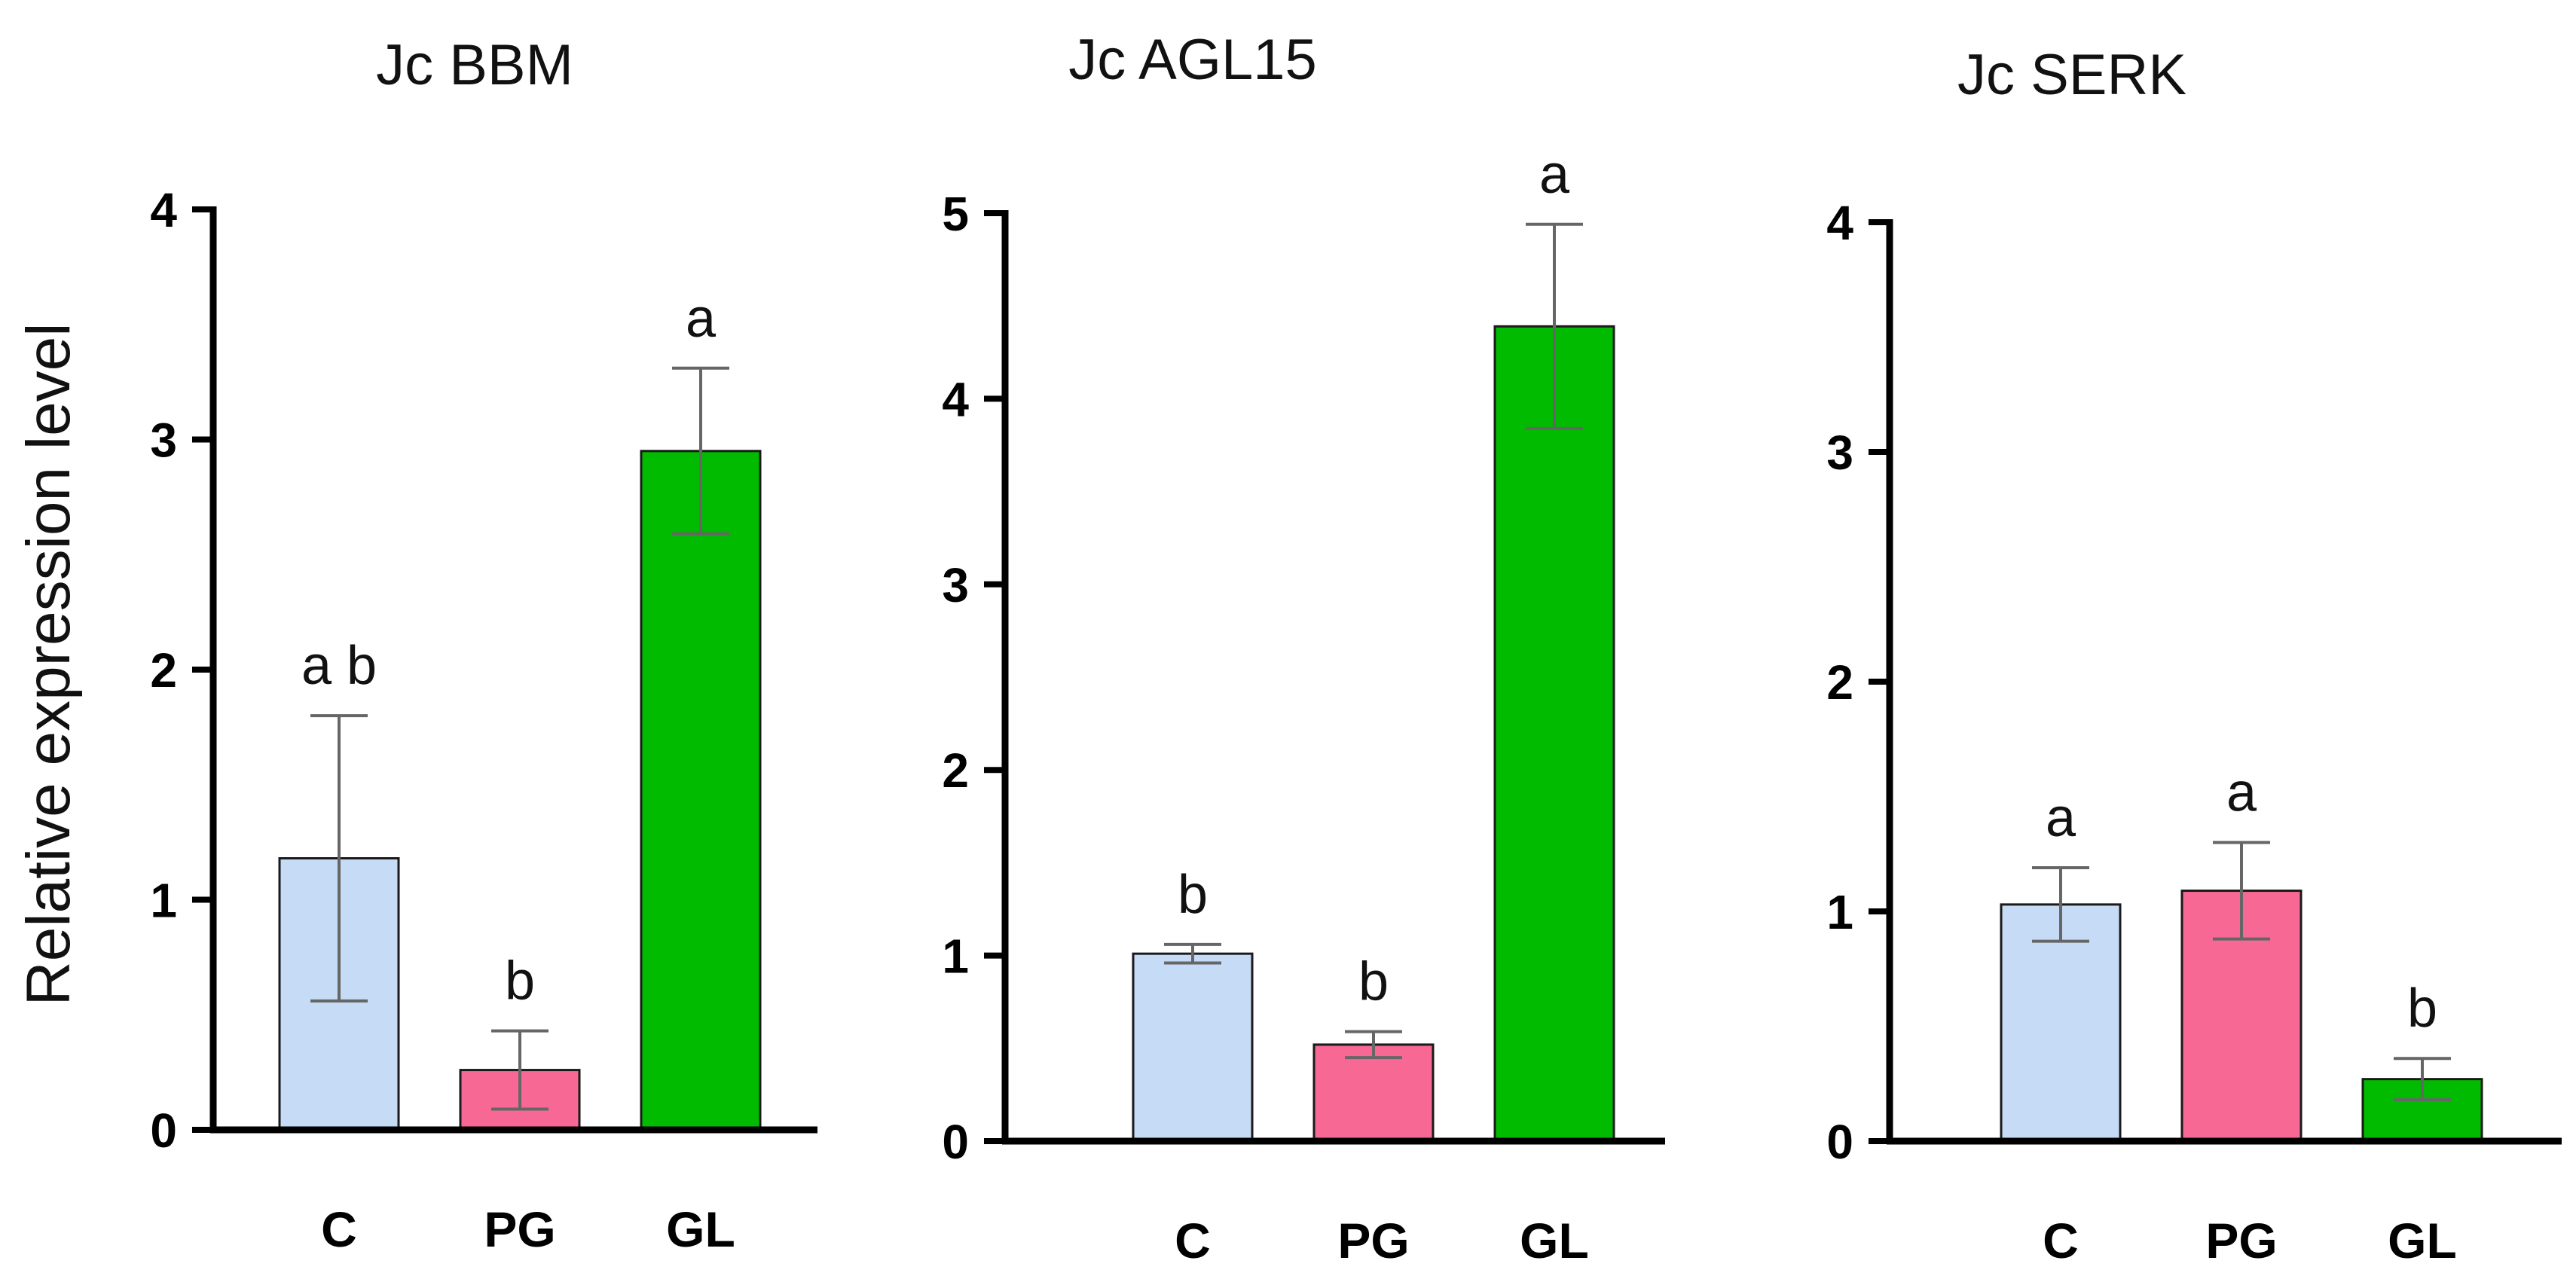 The height and width of the screenshot is (1285, 2576). What do you see at coordinates (956, 214) in the screenshot?
I see `y-tick-label: 5` at bounding box center [956, 214].